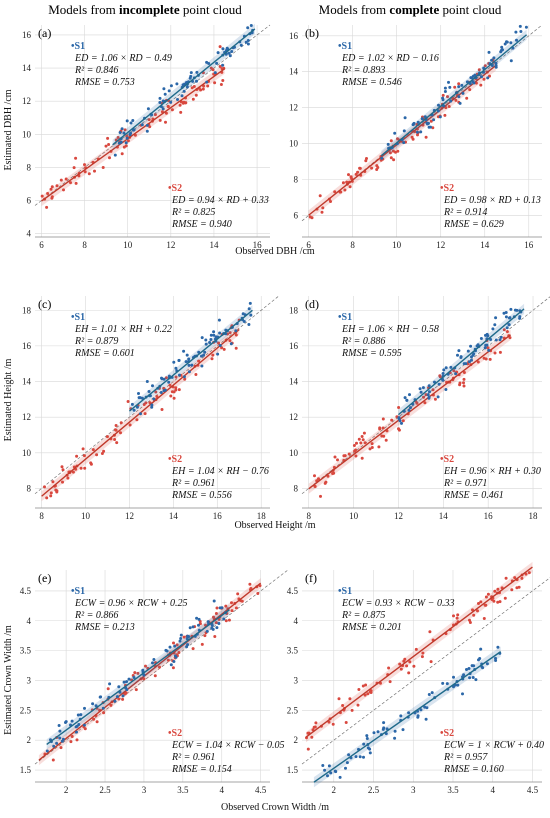 The width and height of the screenshot is (550, 818). Describe the element at coordinates (312, 304) in the screenshot. I see `panel-letter: (d)` at that location.